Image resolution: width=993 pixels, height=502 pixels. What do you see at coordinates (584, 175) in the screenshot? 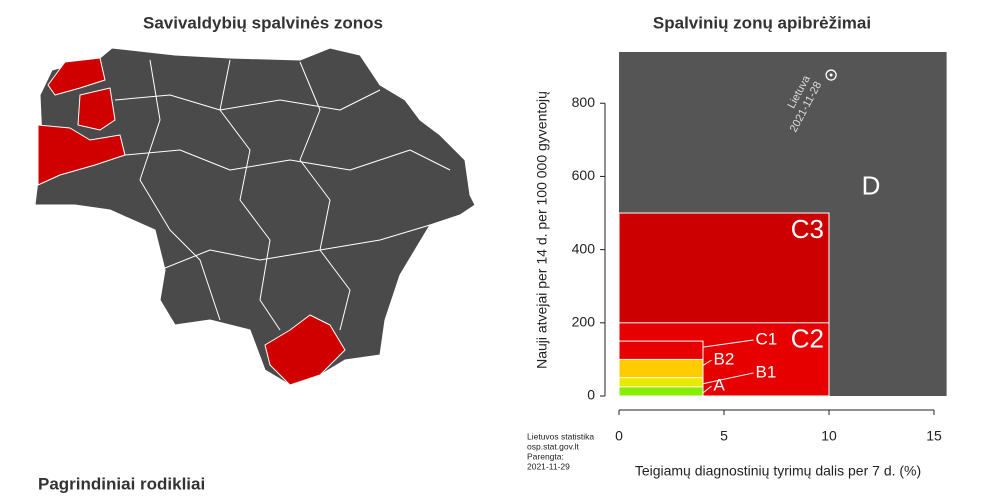
I see `y-tick-label: 600` at bounding box center [584, 175].